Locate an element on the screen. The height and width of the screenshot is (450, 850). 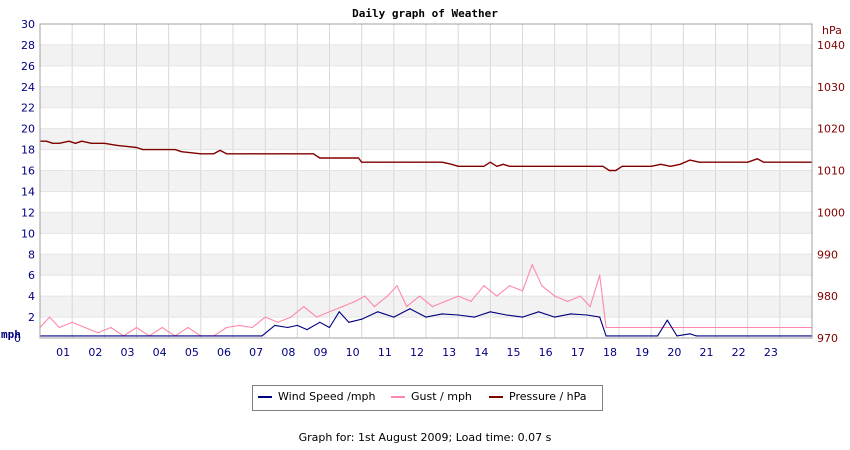
legend-swatch-gust is located at coordinates (398, 397).